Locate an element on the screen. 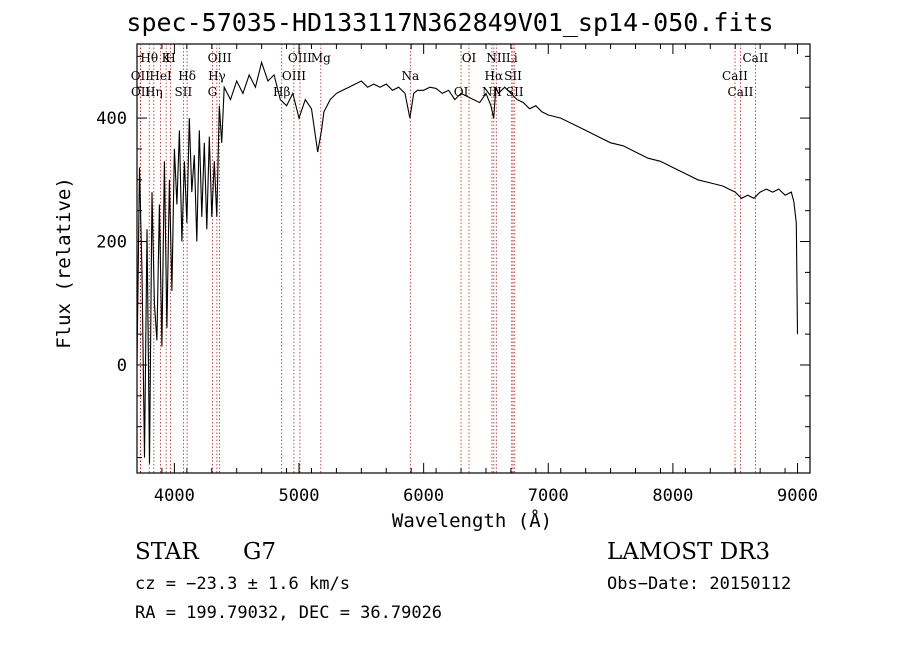 Image resolution: width=900 pixels, height=649 pixels. line-label: Na is located at coordinates (410, 76).